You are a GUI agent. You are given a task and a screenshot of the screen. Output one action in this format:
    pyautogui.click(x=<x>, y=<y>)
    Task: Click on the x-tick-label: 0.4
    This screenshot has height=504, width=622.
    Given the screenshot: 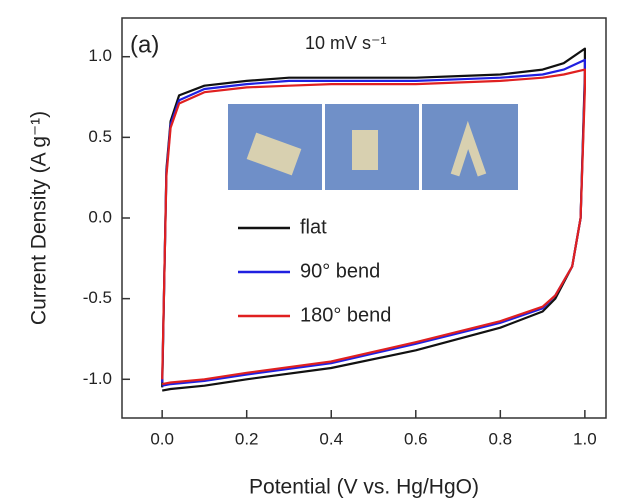 What is the action you would take?
    pyautogui.click(x=331, y=438)
    